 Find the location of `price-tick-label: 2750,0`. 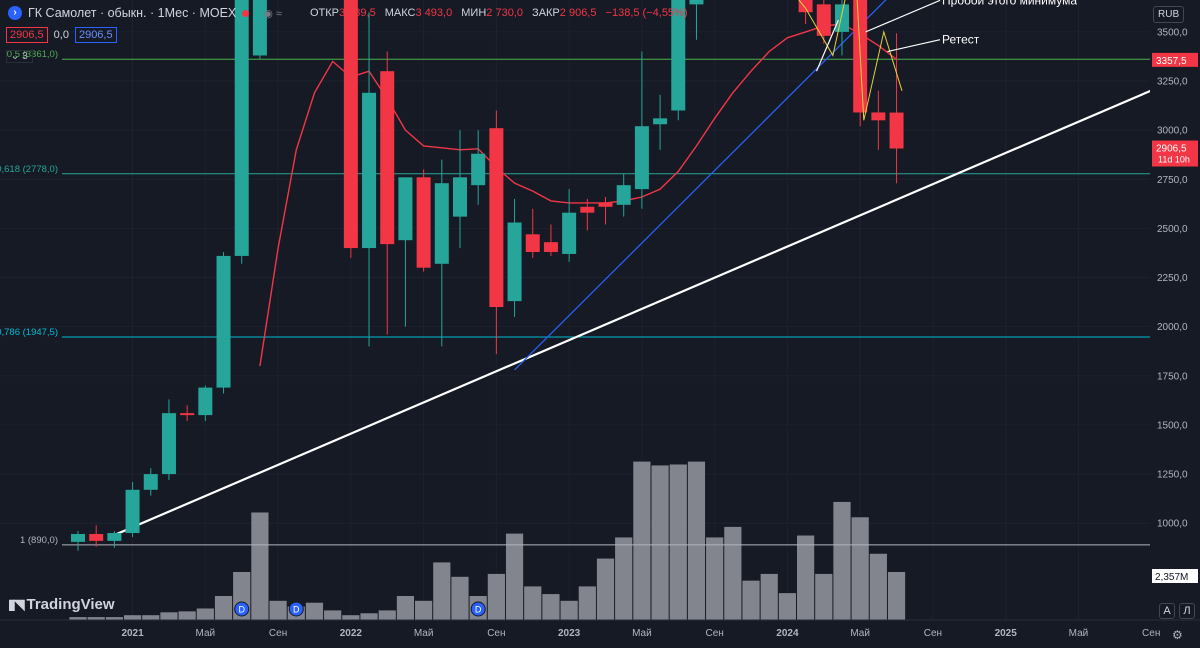

price-tick-label: 2750,0 is located at coordinates (1172, 180).